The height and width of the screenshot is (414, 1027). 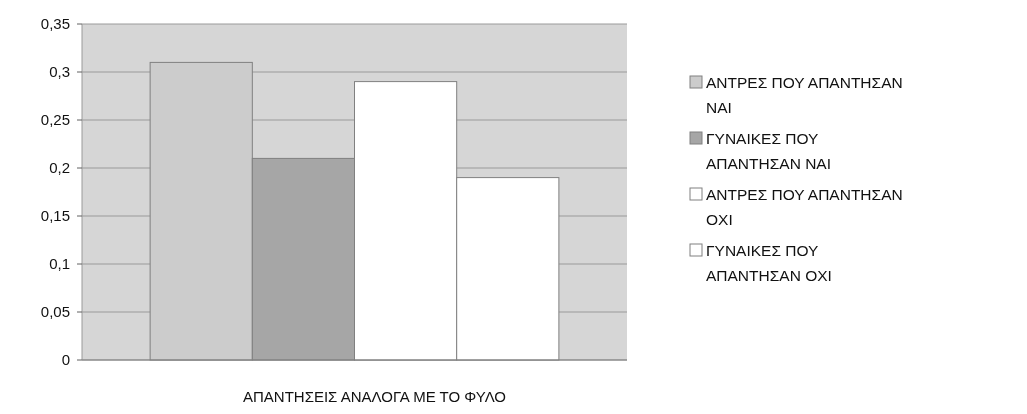 I want to click on legend-label: ΑΝΤΡΕΣ ΠΟΥ ΑΠΑΝΤΗΣΑΝ ΝΑΙ, so click(x=804, y=95).